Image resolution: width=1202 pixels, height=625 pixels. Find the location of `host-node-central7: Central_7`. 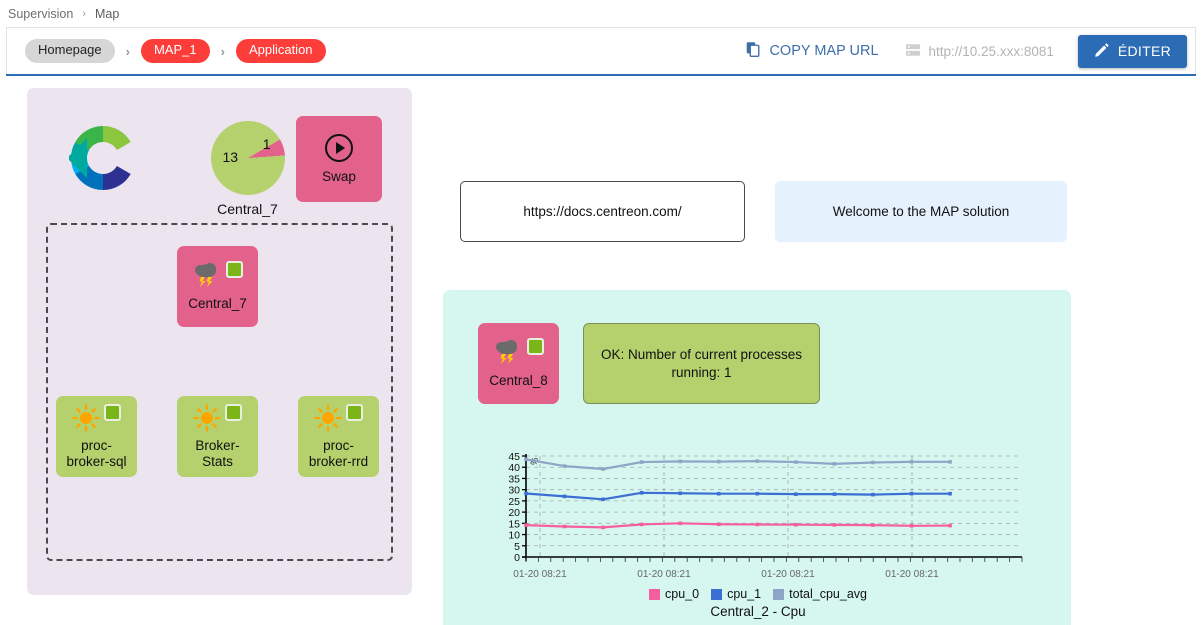

host-node-central7: Central_7 is located at coordinates (217, 286).